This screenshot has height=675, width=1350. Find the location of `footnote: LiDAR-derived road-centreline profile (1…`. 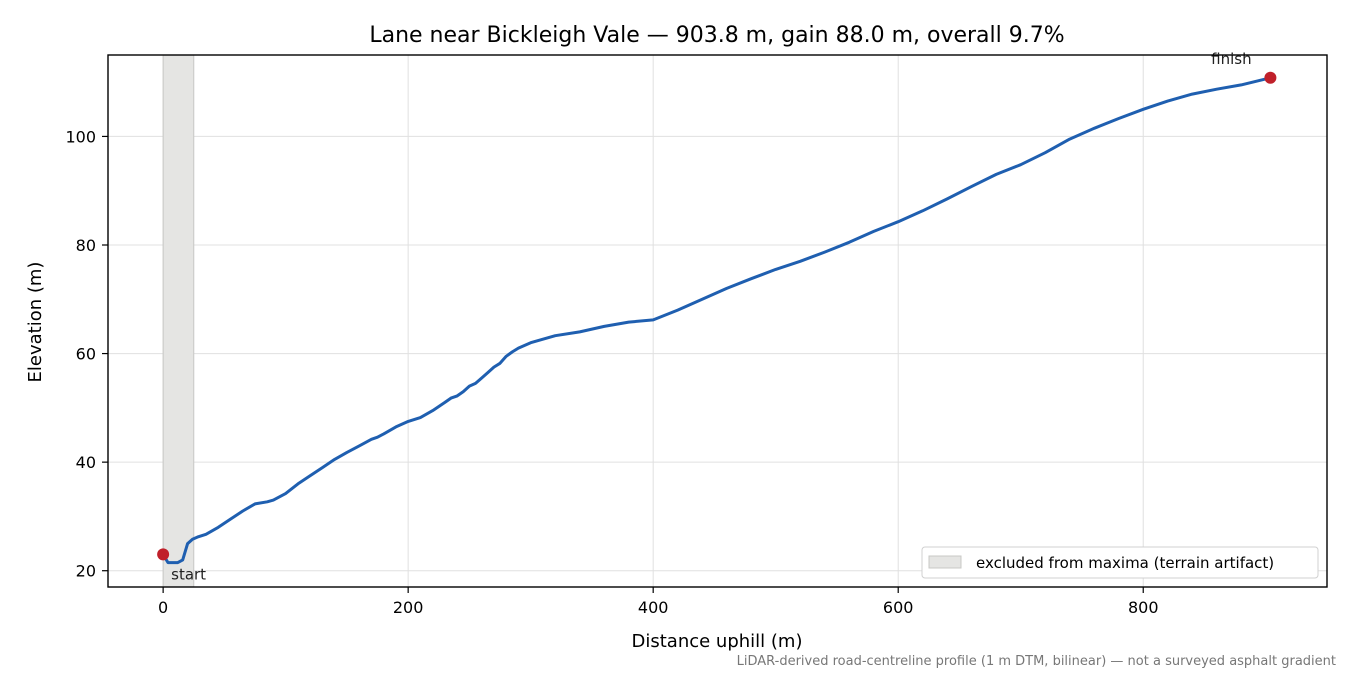

footnote: LiDAR-derived road-centreline profile (1… is located at coordinates (1036, 661).